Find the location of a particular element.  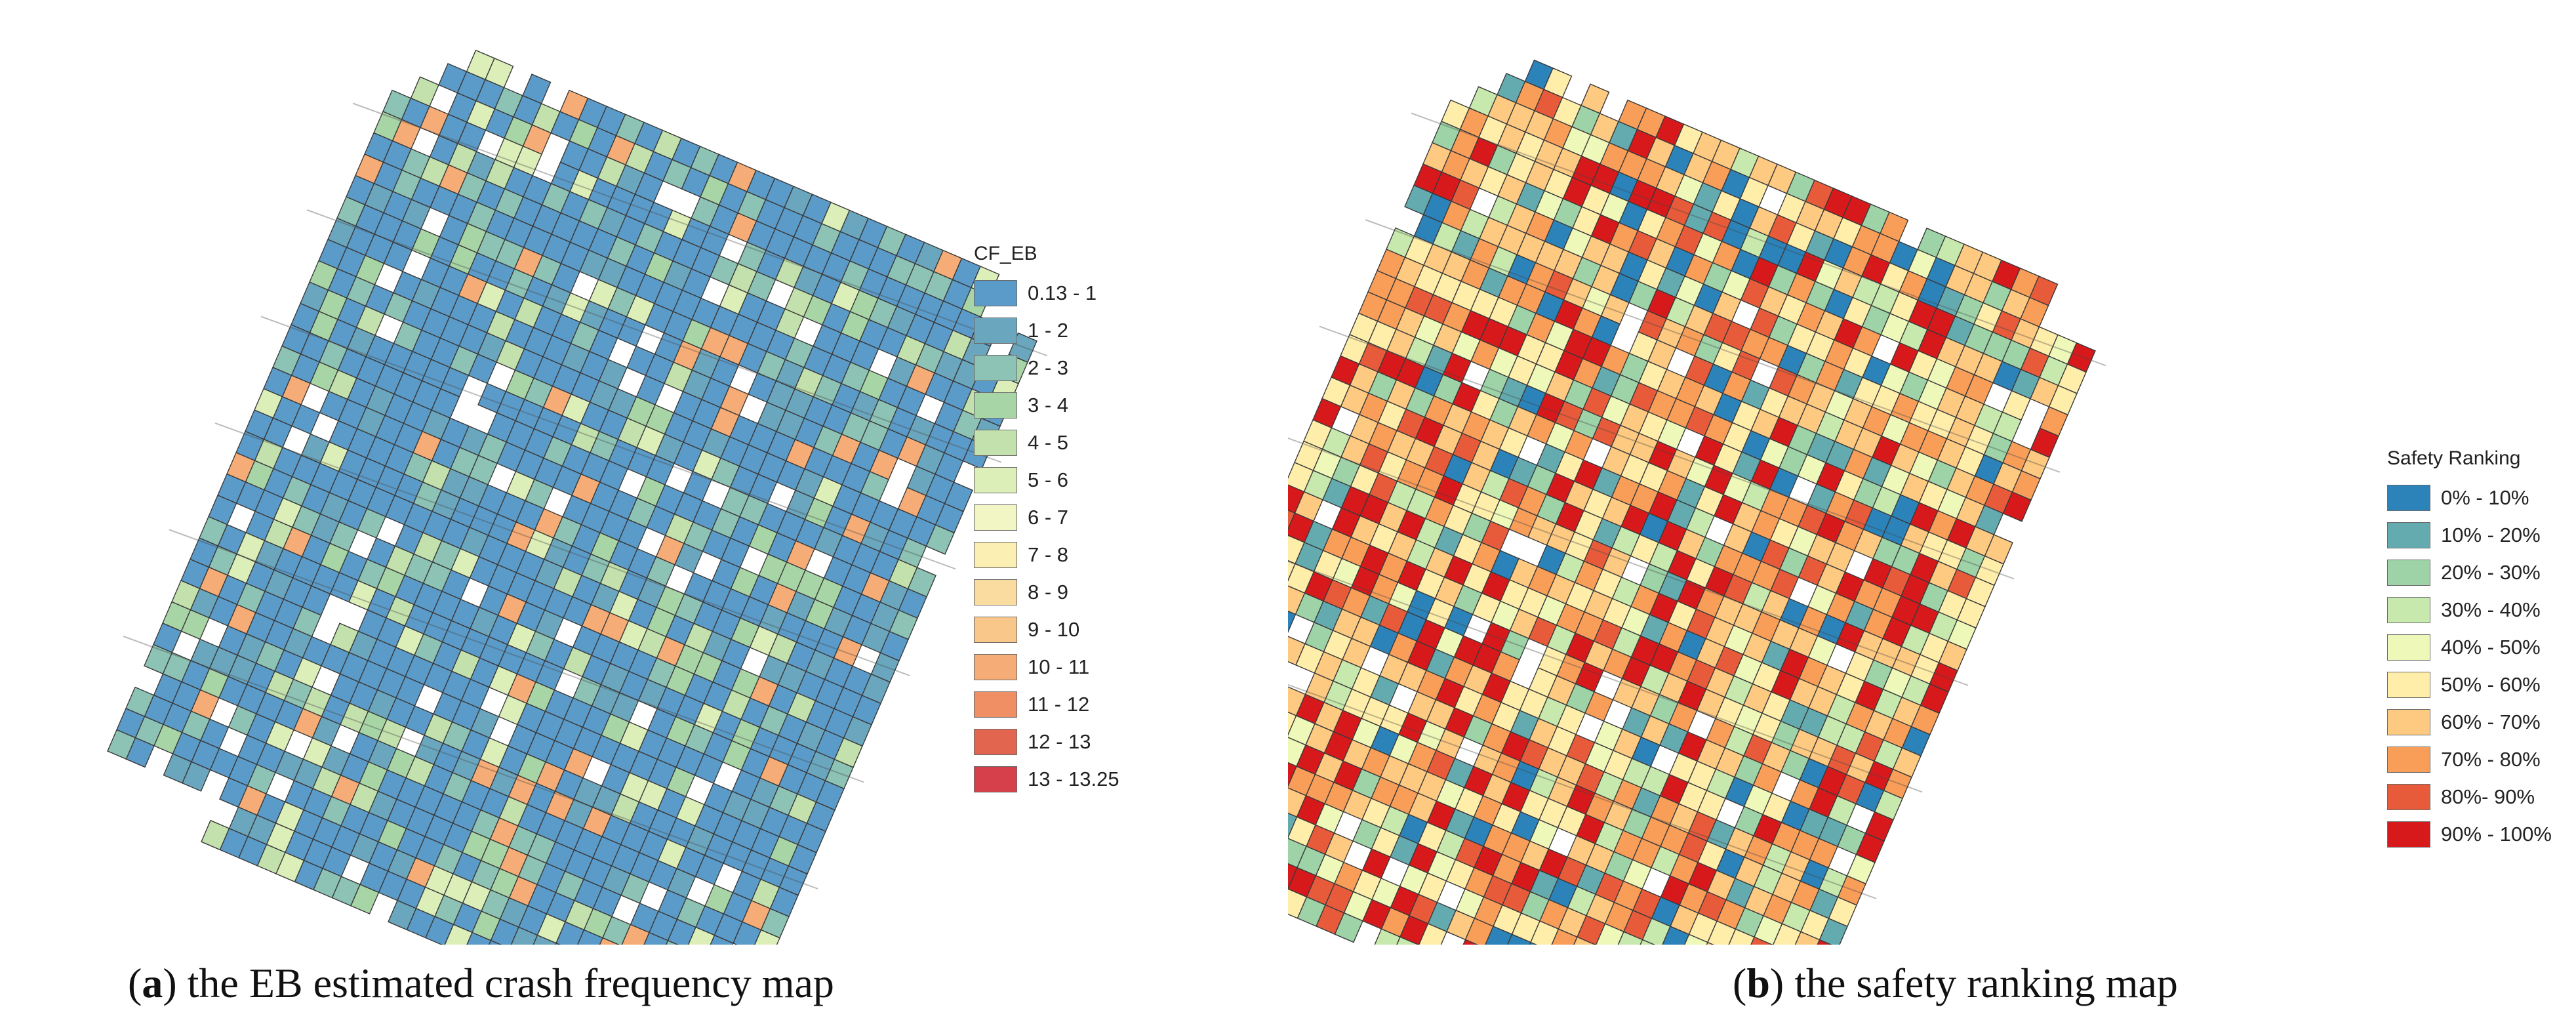

legend-label: 3 - 4 is located at coordinates (1048, 405).